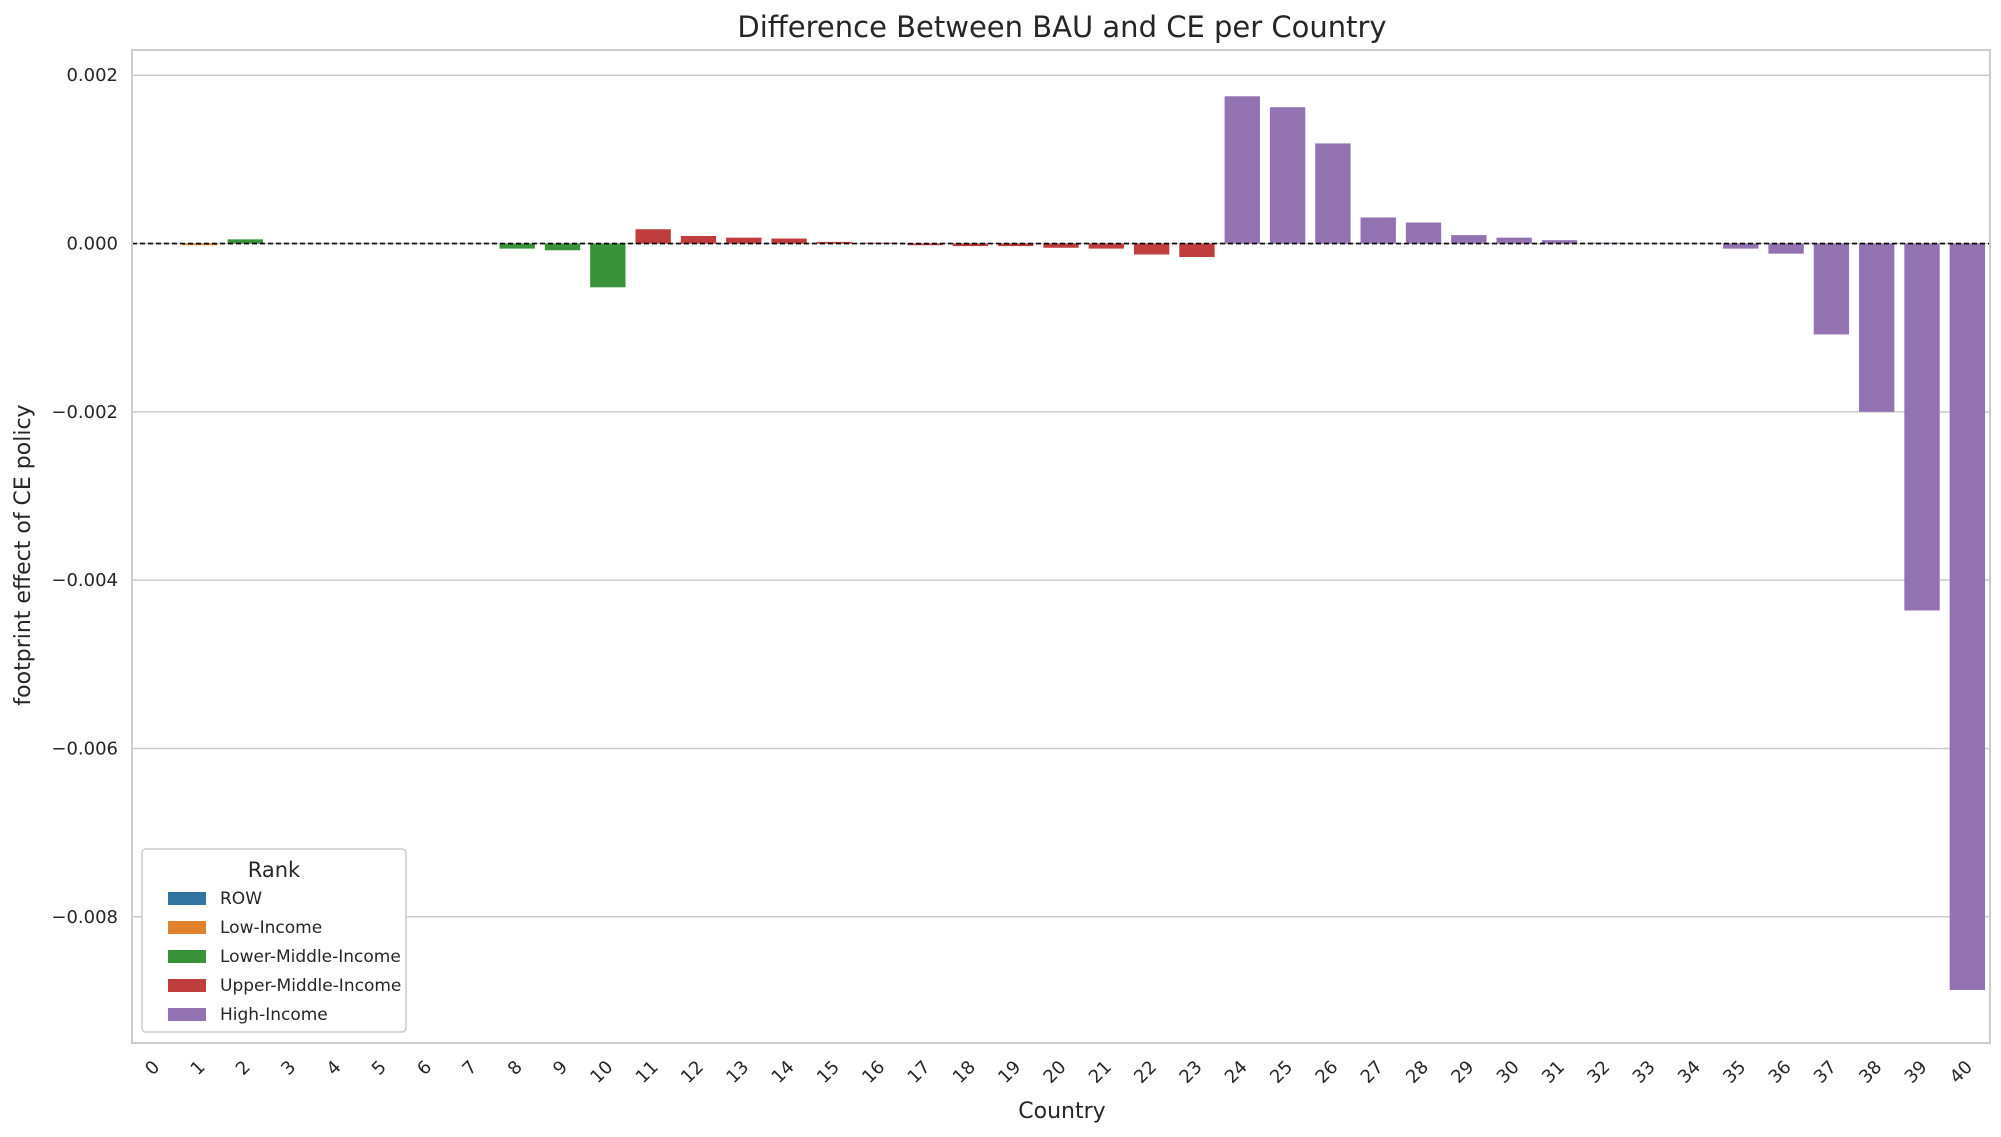 This screenshot has width=2001, height=1137. I want to click on legend-label: ROW, so click(241, 899).